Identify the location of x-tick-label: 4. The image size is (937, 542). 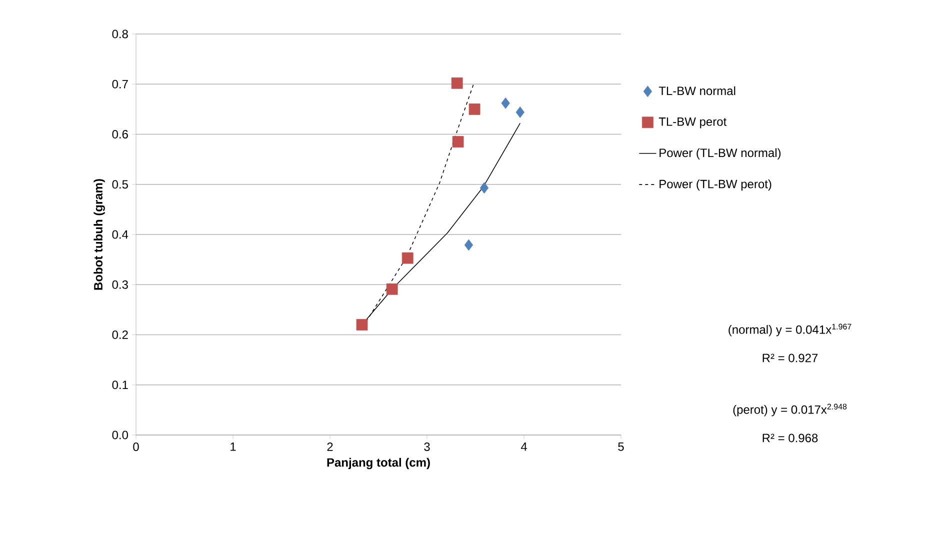
(523, 446).